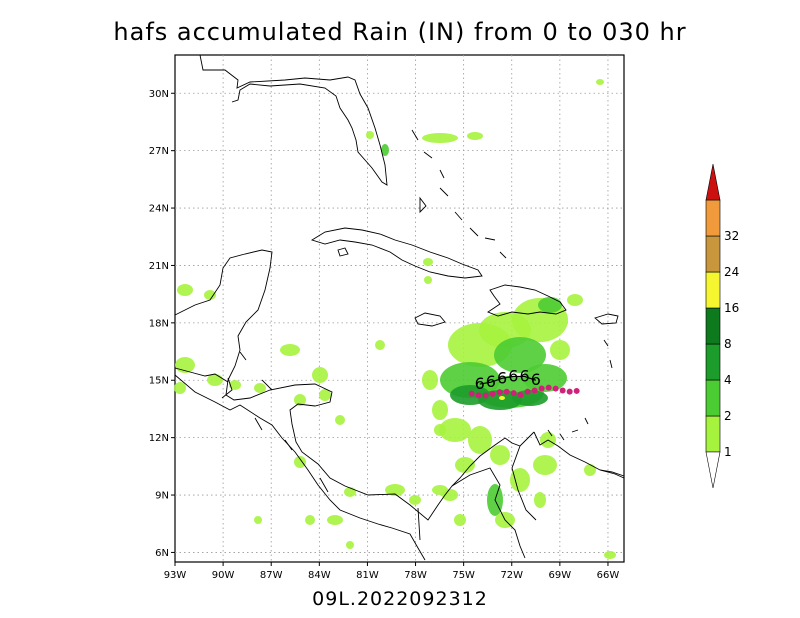  What do you see at coordinates (159, 381) in the screenshot?
I see `y-tick-label: 15N` at bounding box center [159, 381].